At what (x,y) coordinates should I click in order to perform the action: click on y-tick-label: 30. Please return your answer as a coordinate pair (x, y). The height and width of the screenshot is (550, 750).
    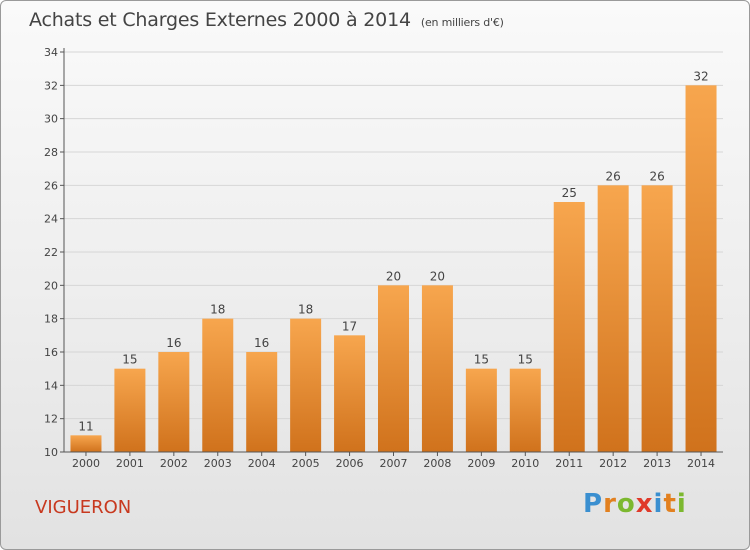
    Looking at the image, I should click on (51, 119).